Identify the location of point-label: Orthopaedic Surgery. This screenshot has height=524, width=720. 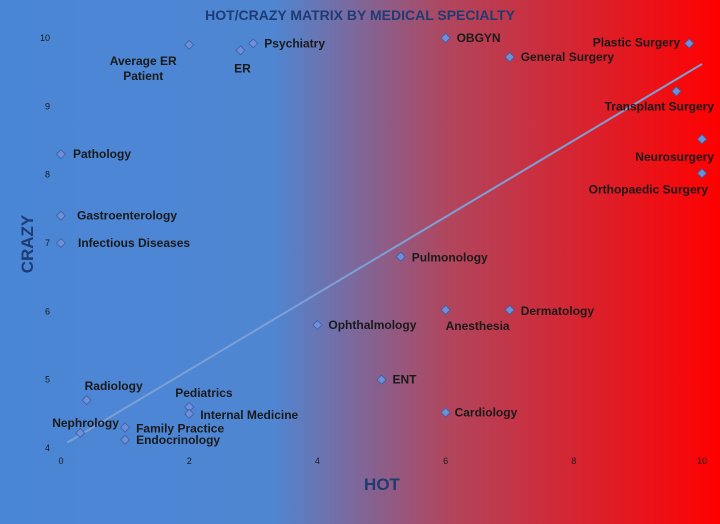
(649, 189).